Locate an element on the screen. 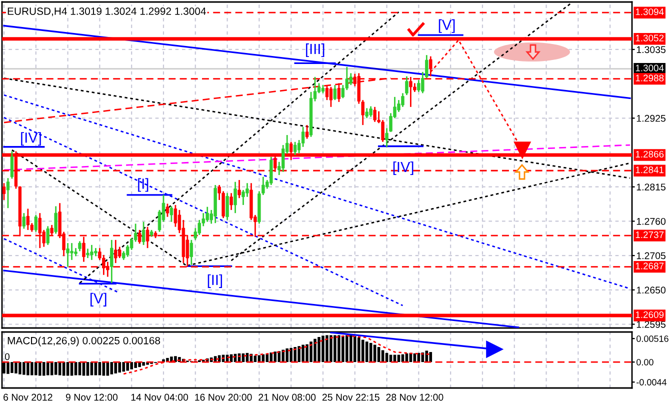  ref-line-label: 0 is located at coordinates (7, 356).